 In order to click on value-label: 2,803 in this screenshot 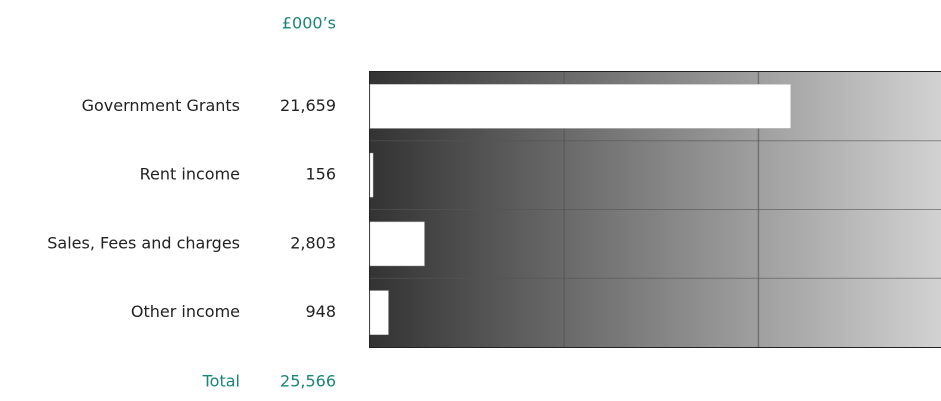, I will do `click(313, 242)`.